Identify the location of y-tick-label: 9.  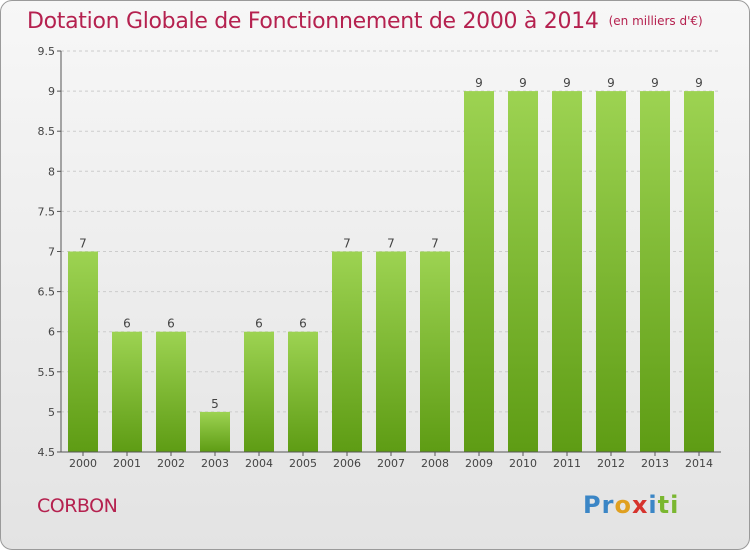
(51, 91).